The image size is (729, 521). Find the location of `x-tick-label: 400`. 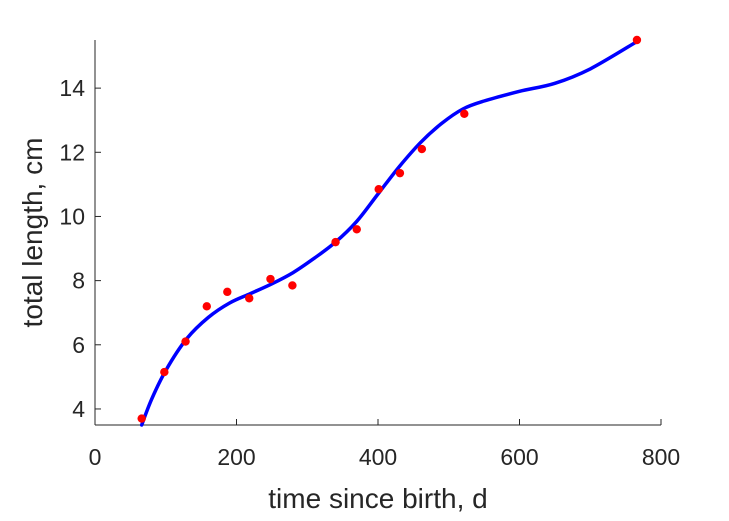

x-tick-label: 400 is located at coordinates (378, 457).